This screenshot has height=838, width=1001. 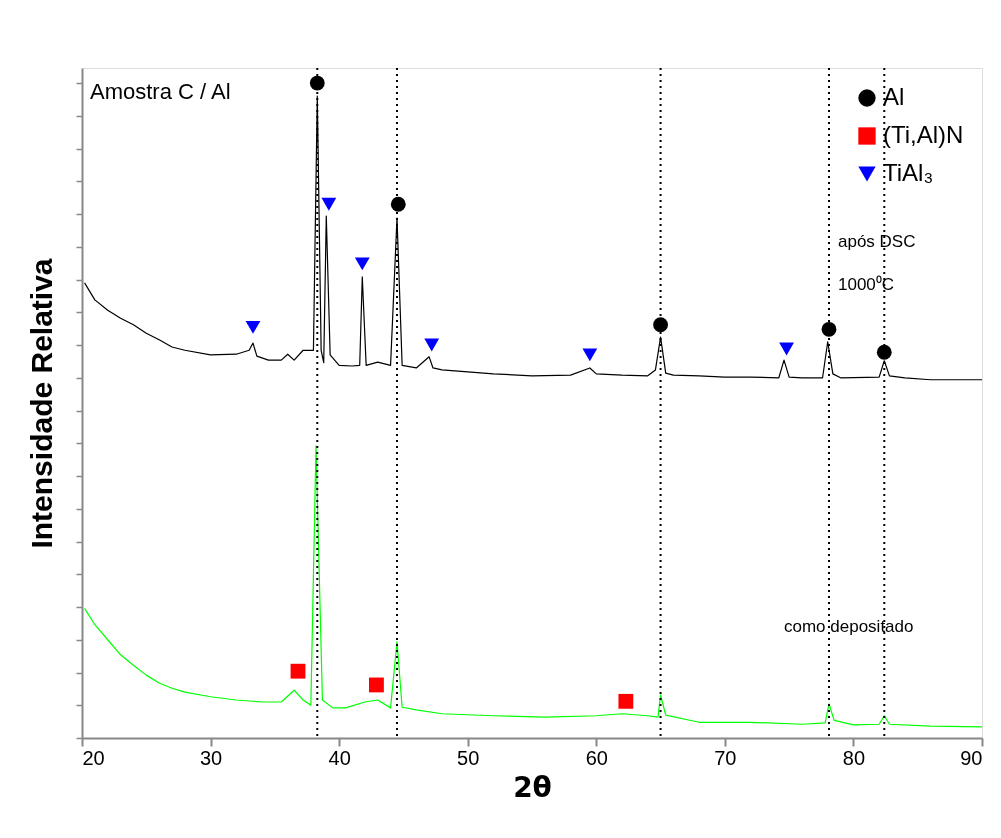 I want to click on annotation: Amostra C / Al, so click(x=160, y=91).